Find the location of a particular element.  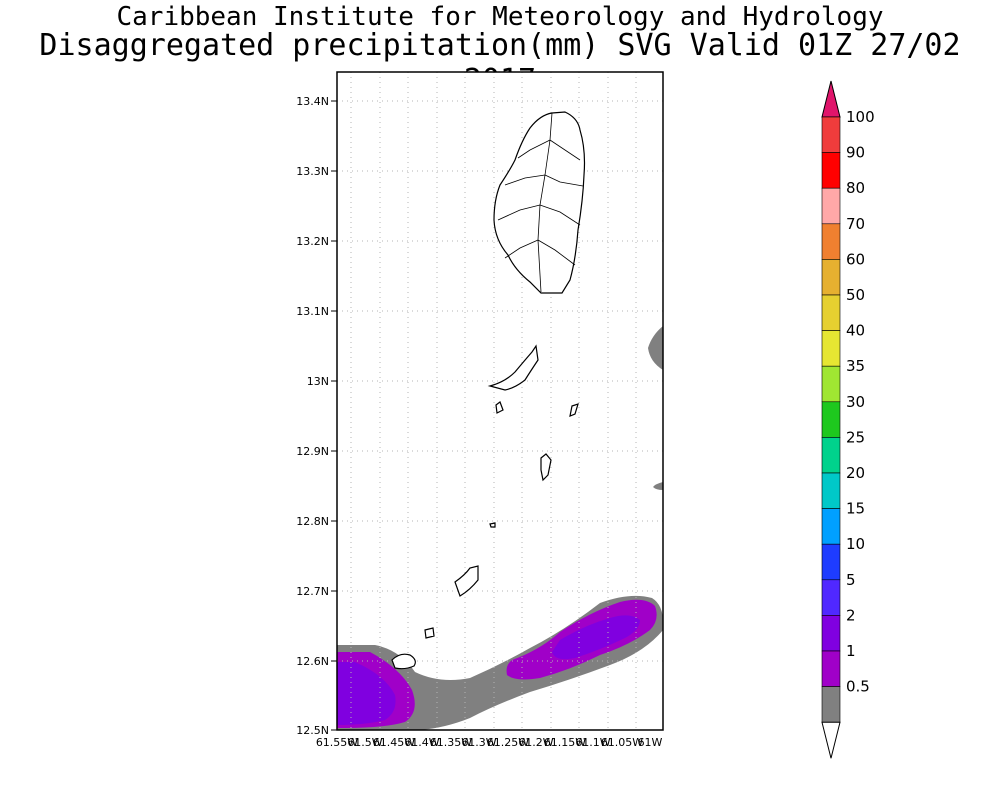

bequia-island is located at coordinates (513, 367).